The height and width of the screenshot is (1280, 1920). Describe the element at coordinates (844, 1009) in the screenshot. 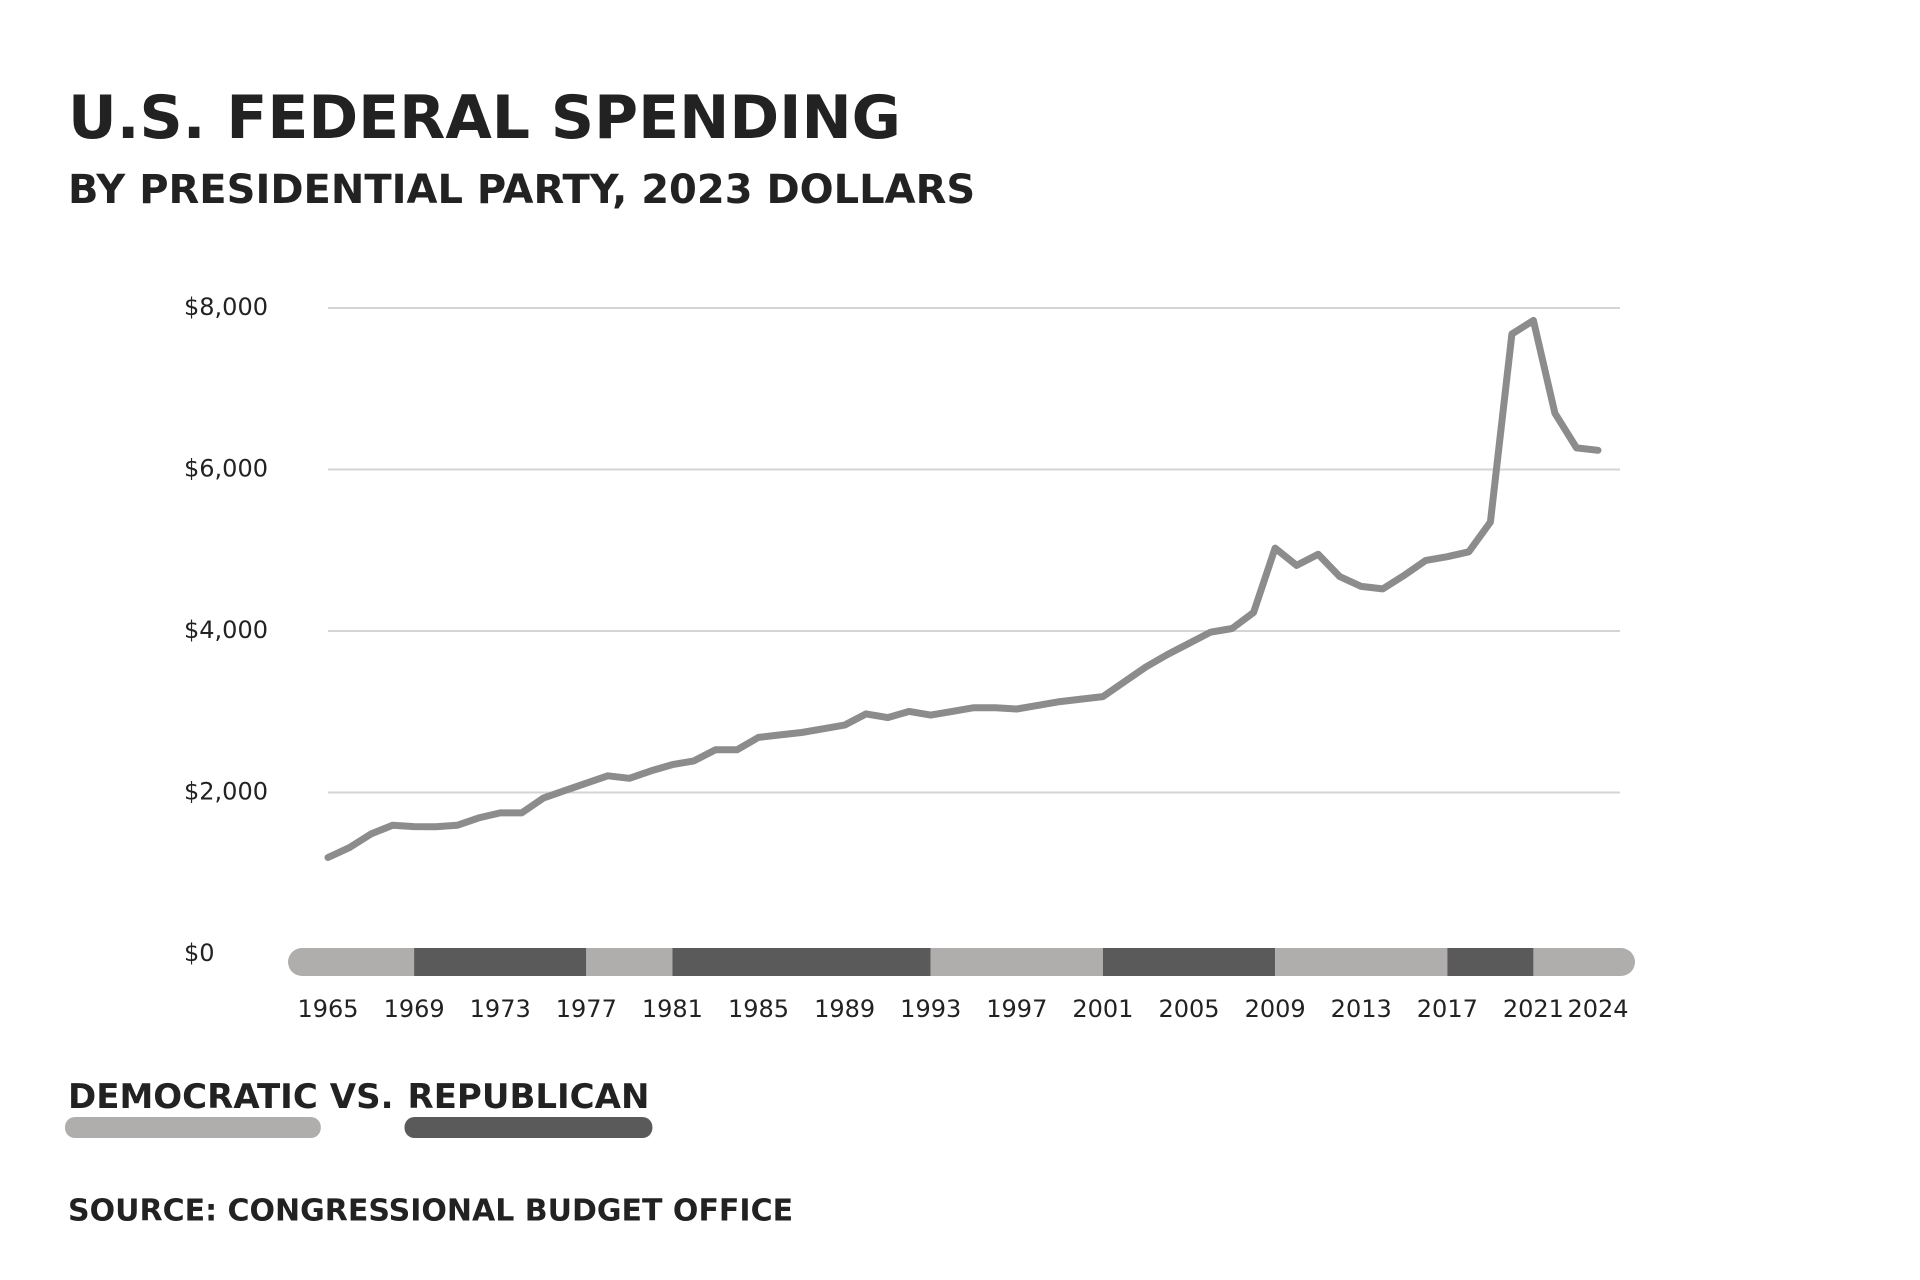

I see `x-tick-label: 1989` at that location.